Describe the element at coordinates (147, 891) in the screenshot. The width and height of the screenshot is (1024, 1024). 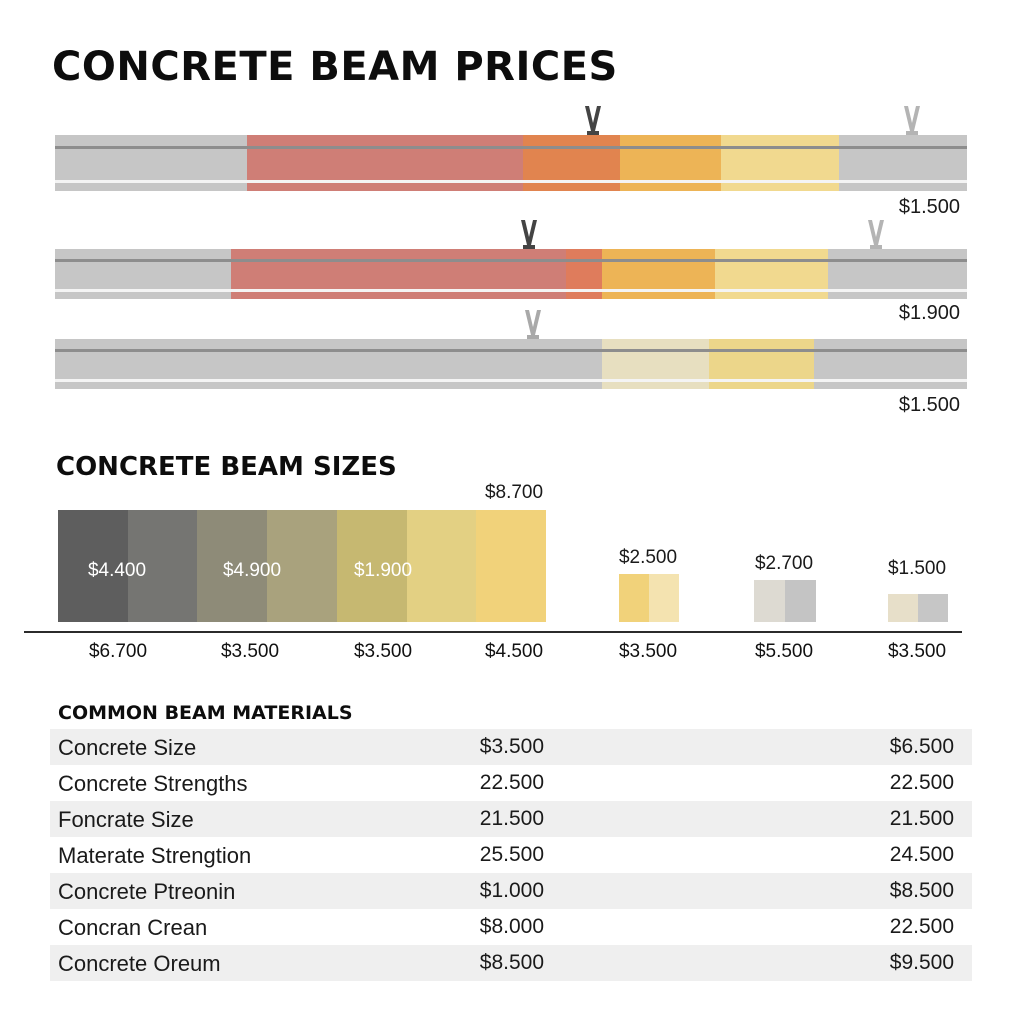
I see `material-name: Concrete Ptreonin` at that location.